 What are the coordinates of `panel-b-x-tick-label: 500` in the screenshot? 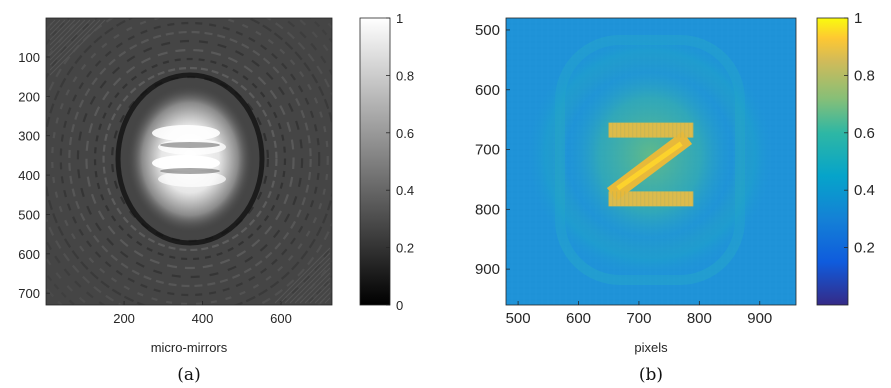 It's located at (518, 318).